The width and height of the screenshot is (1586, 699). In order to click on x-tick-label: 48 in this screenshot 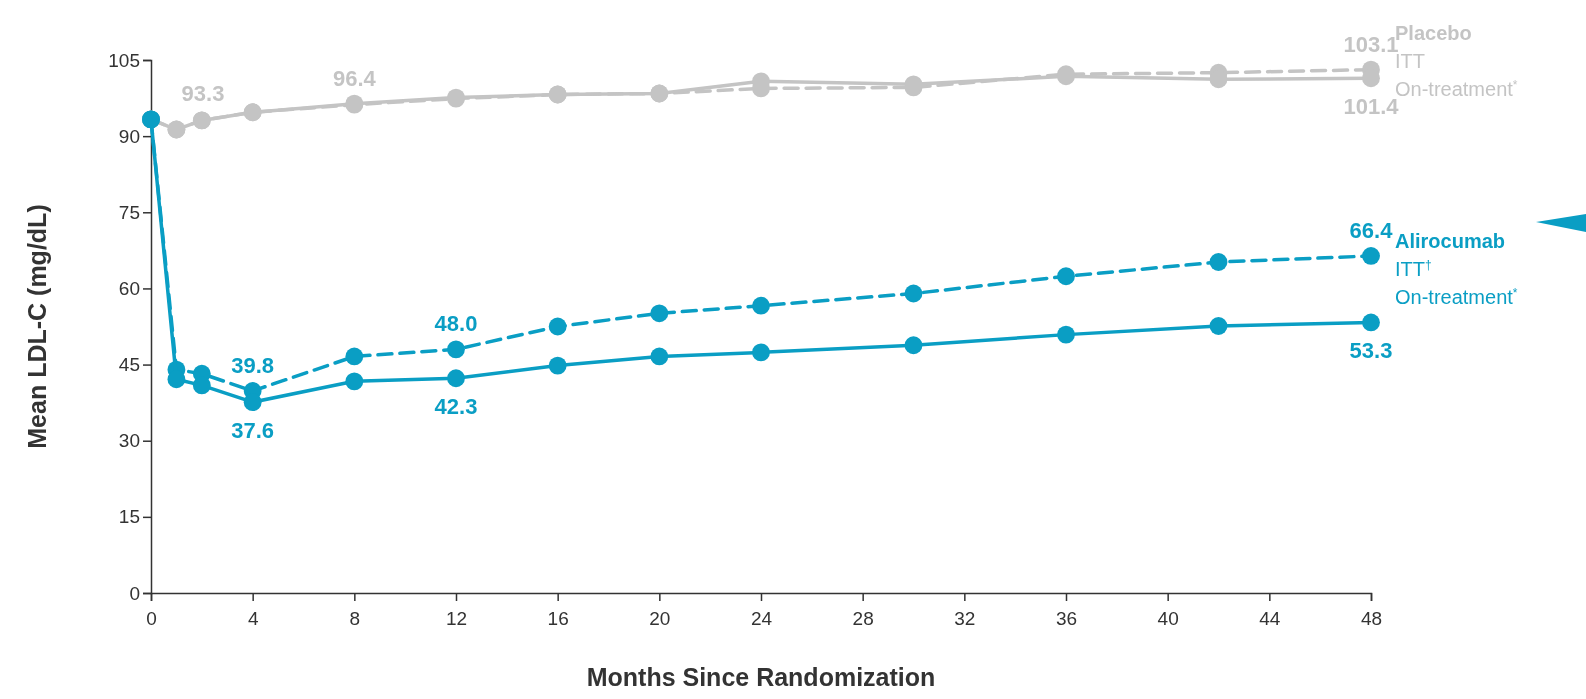, I will do `click(1371, 618)`.